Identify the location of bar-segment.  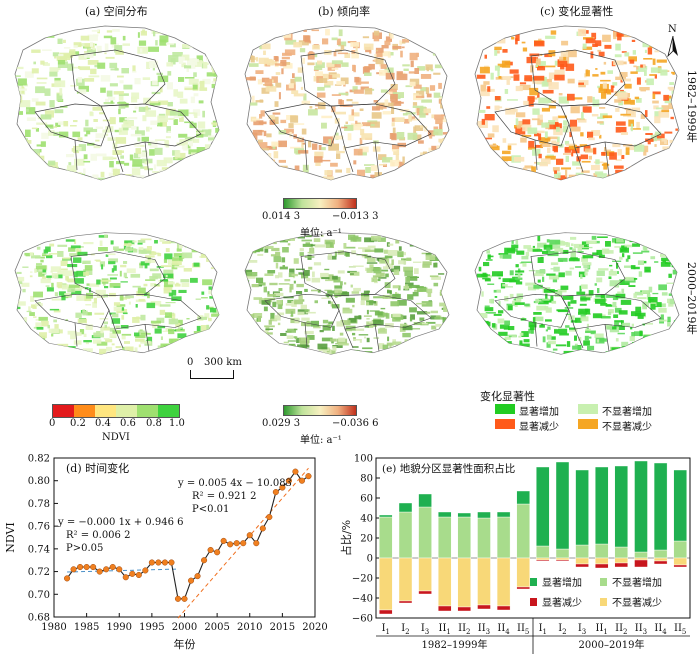
(641, 563).